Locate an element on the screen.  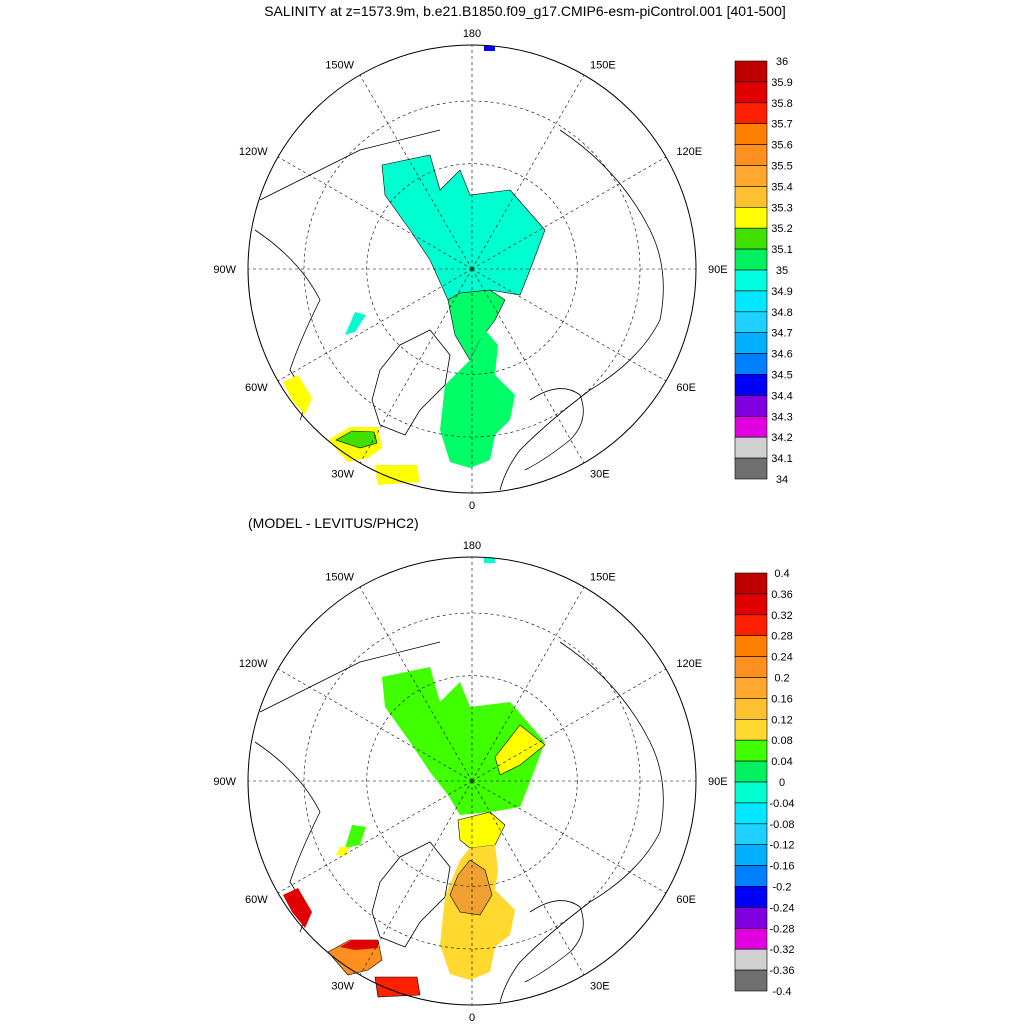
colorbar-tick-label: 0.36 is located at coordinates (781, 595).